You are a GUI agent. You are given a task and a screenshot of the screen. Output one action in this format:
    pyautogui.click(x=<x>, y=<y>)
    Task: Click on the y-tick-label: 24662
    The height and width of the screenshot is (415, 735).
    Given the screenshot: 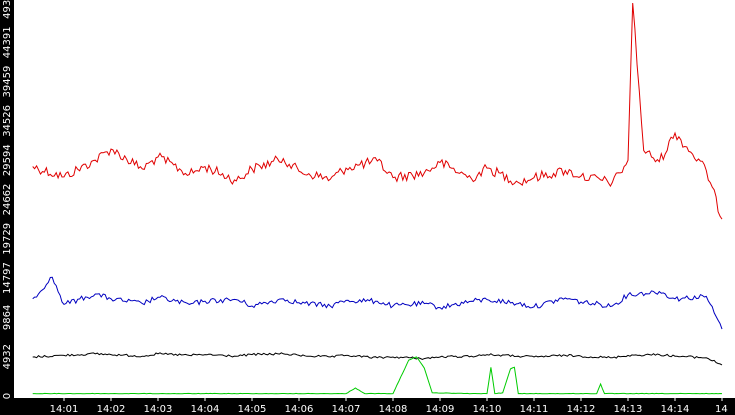 What is the action you would take?
    pyautogui.click(x=7, y=200)
    